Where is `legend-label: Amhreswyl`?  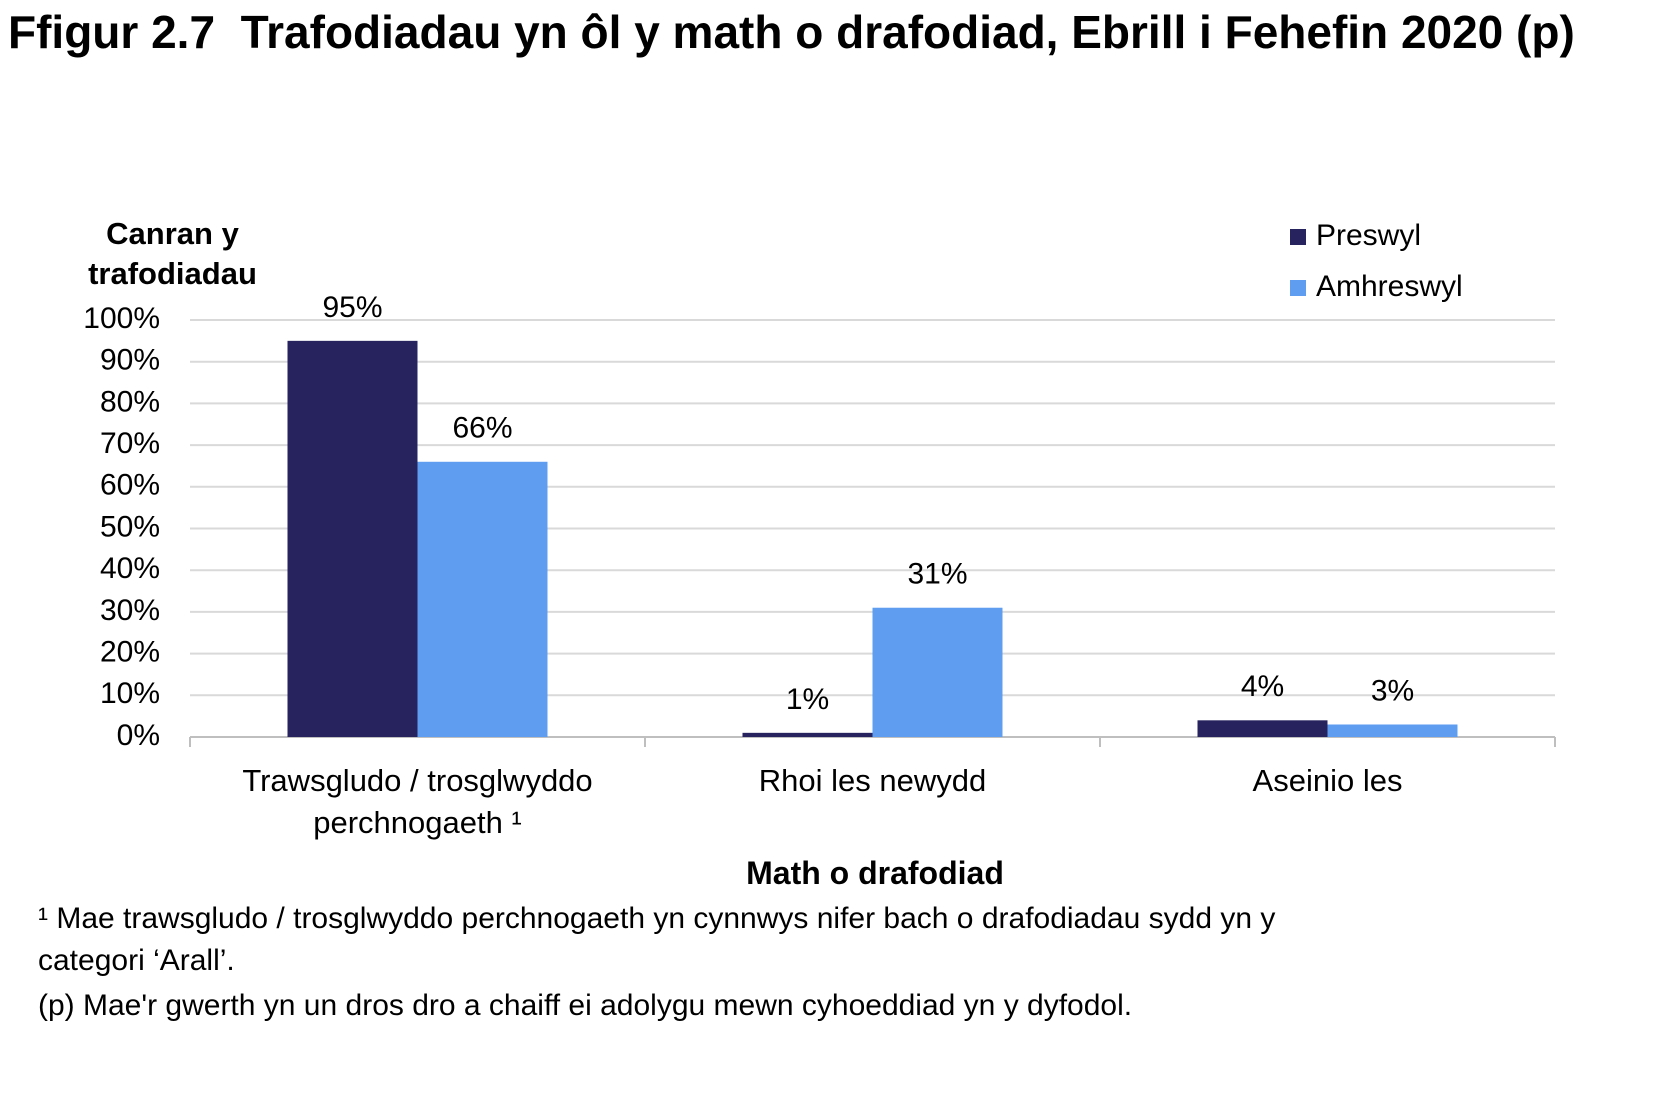 legend-label: Amhreswyl is located at coordinates (1389, 286).